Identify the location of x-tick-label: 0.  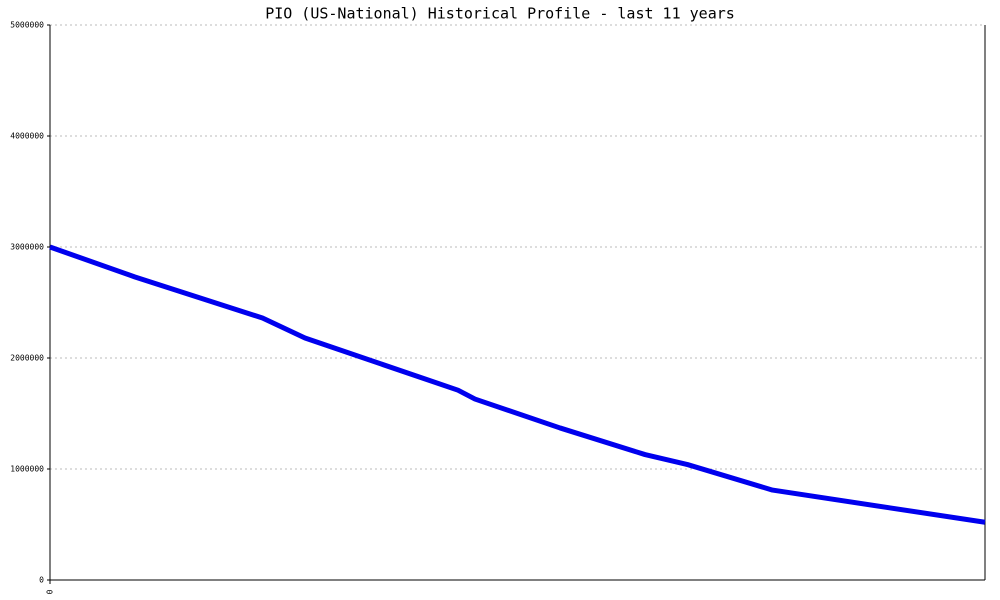
(50, 591).